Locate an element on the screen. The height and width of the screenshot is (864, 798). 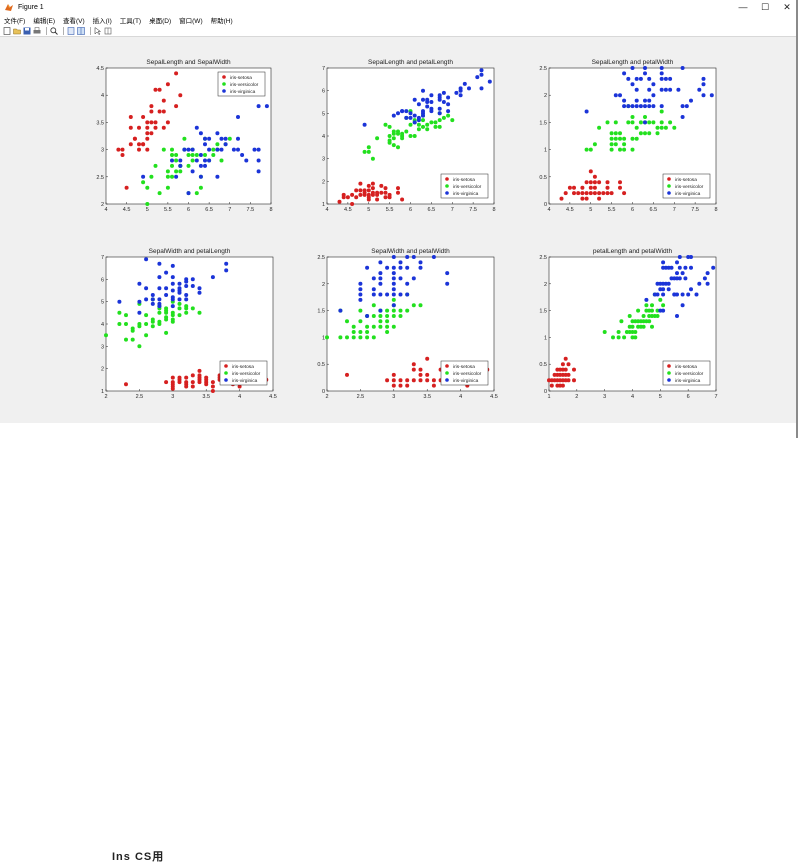
legend-label: iris-setosa is located at coordinates (241, 78).